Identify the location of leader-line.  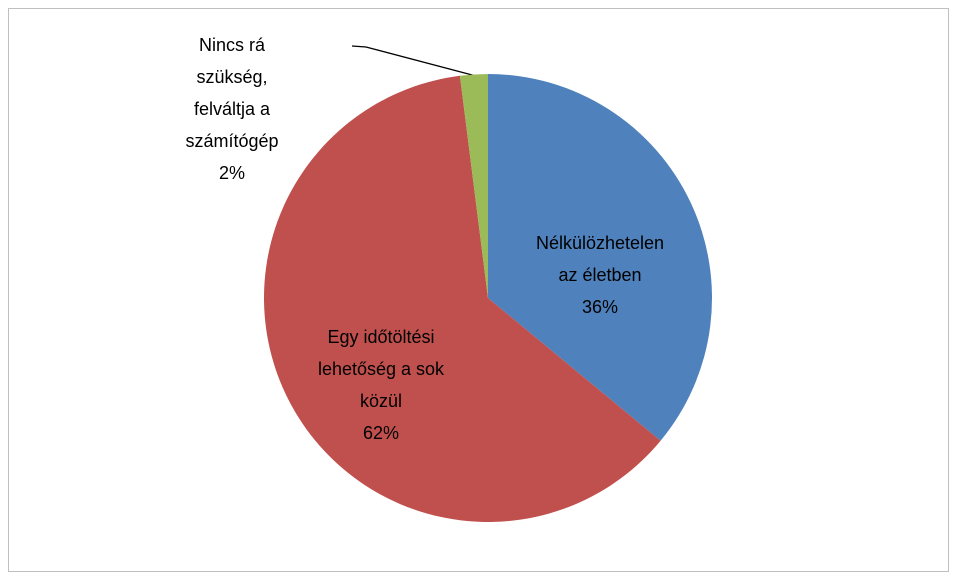
(414, 61).